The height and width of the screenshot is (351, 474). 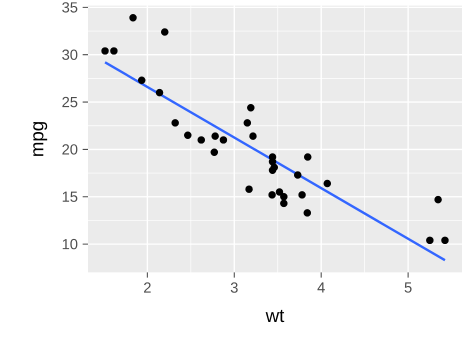 I want to click on x-tick-label: 3, so click(x=234, y=287).